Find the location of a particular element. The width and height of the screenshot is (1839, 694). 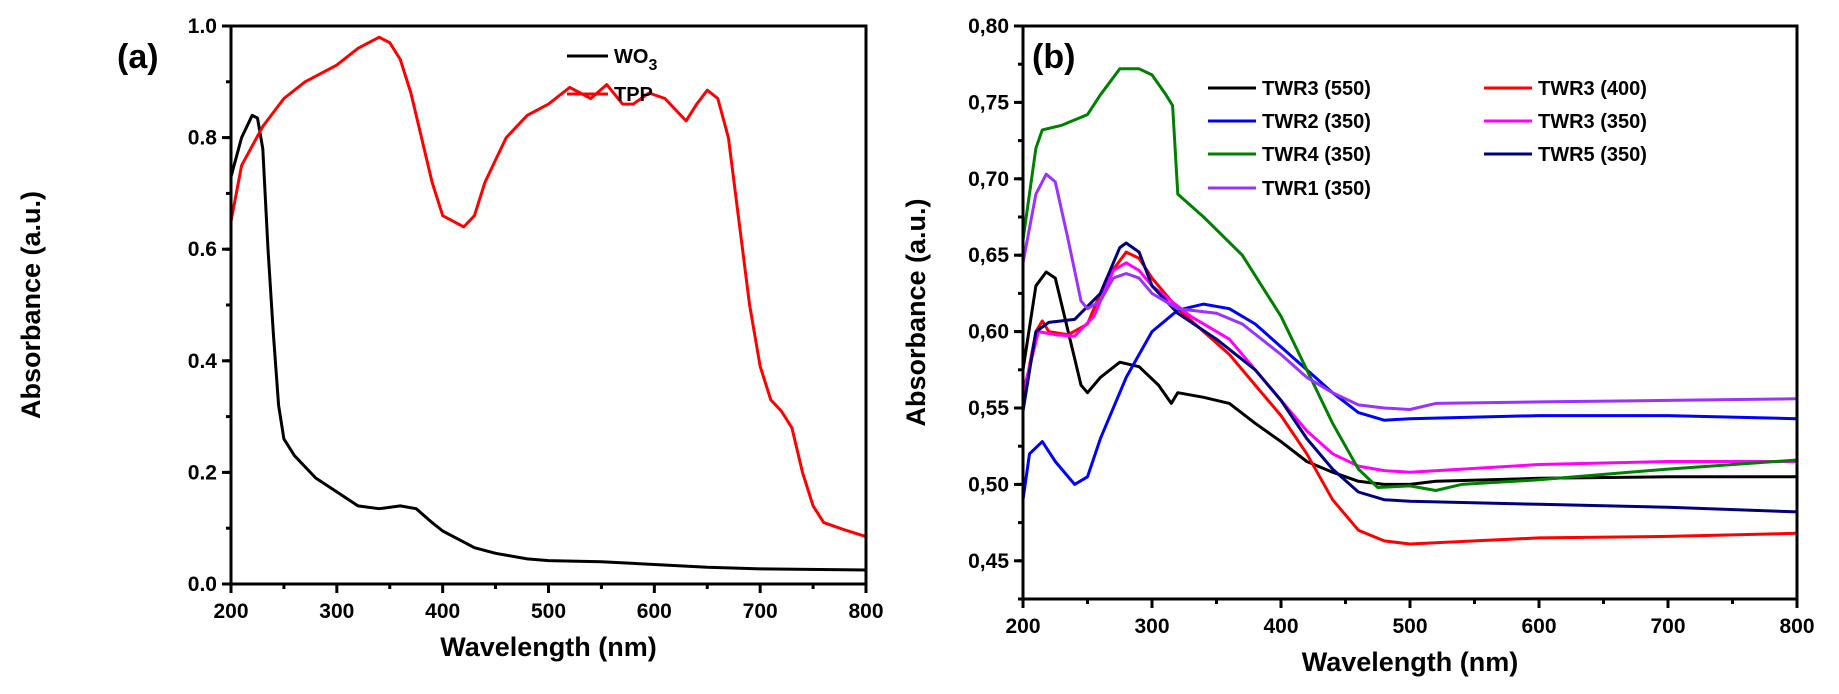

legend: WO3 TPP is located at coordinates (612, 76).